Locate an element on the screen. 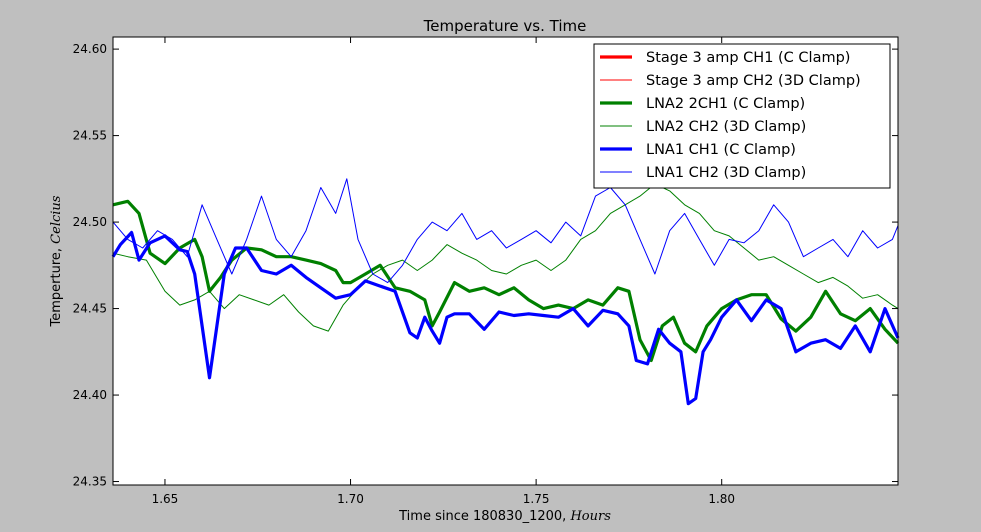  legend-item-1: Stage 3 amp CH2 (3D Clamp) is located at coordinates (730, 81).